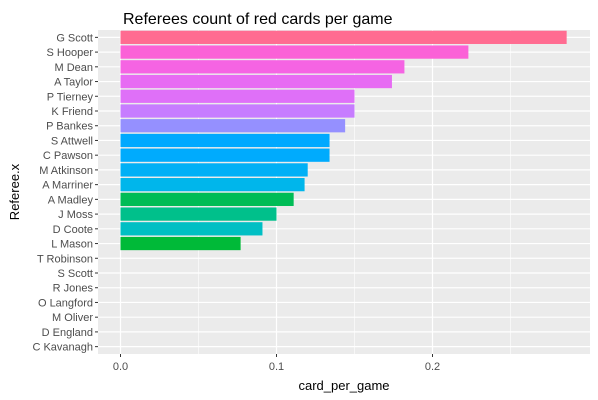 This screenshot has height=400, width=598. Describe the element at coordinates (258, 19) in the screenshot. I see `chart-title: Referees count of red cards per game` at that location.